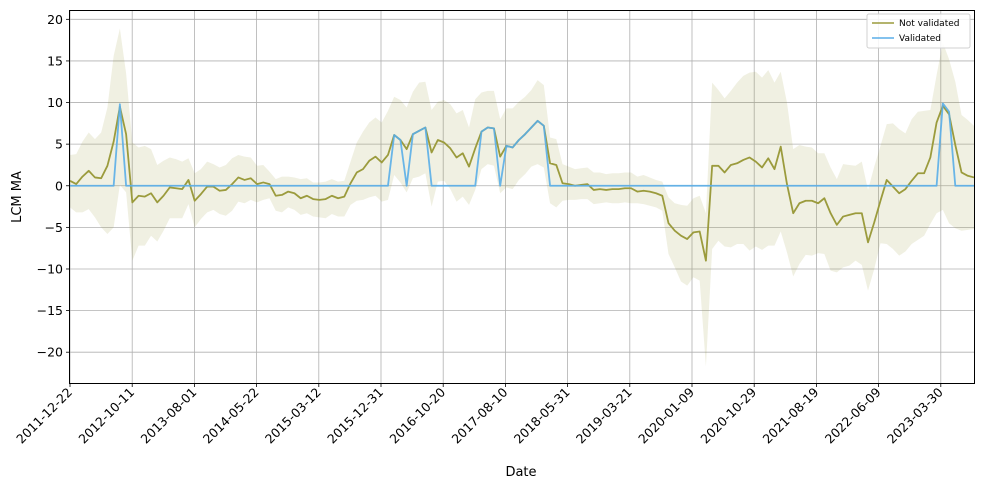 Image resolution: width=985 pixels, height=490 pixels. What do you see at coordinates (918, 31) in the screenshot?
I see `legend: Not validated Validated` at bounding box center [918, 31].